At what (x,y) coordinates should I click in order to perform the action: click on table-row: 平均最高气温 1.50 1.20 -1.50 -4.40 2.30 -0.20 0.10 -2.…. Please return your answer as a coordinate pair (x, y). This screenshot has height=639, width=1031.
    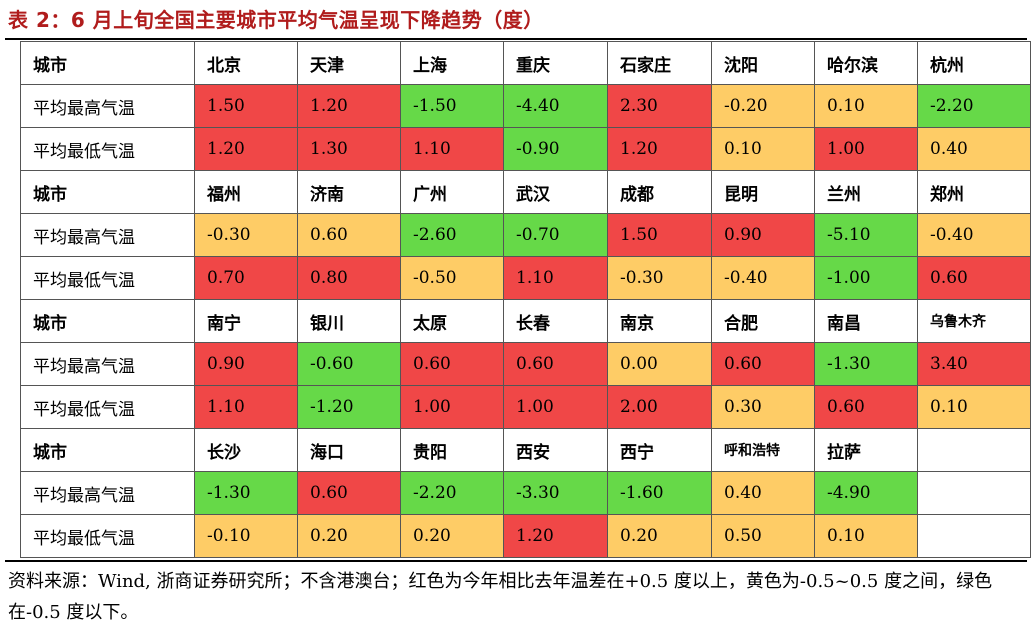
    Looking at the image, I should click on (525, 106).